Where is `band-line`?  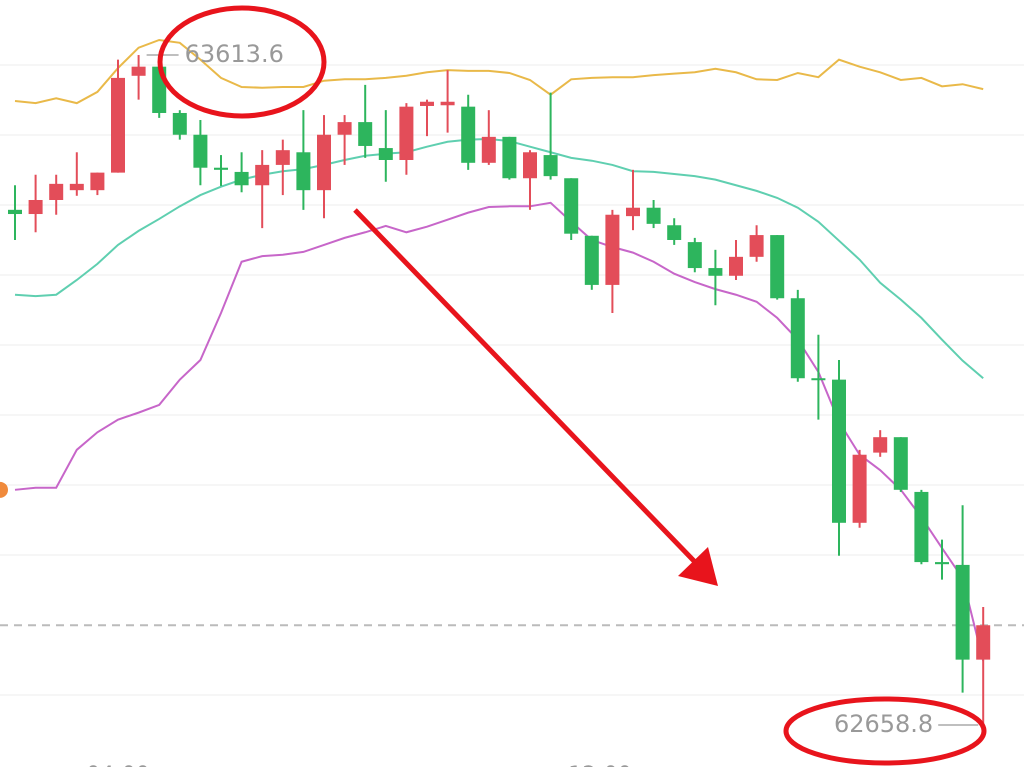 band-line is located at coordinates (499, 71).